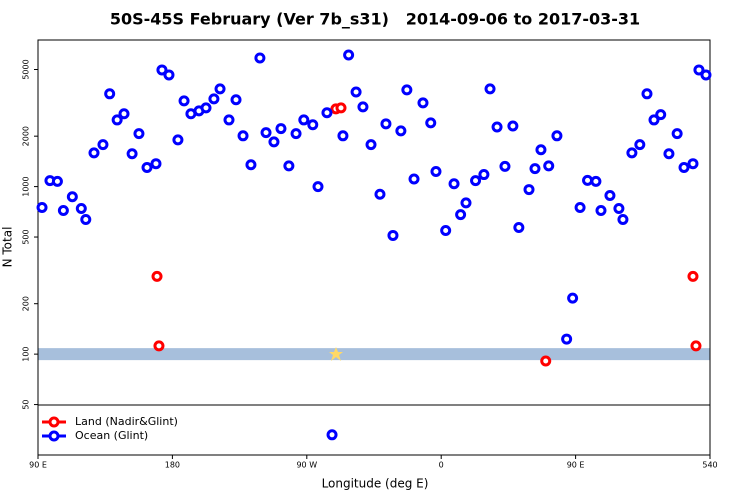 The image size is (750, 500). What do you see at coordinates (336, 354) in the screenshot?
I see `highlight-star` at bounding box center [336, 354].